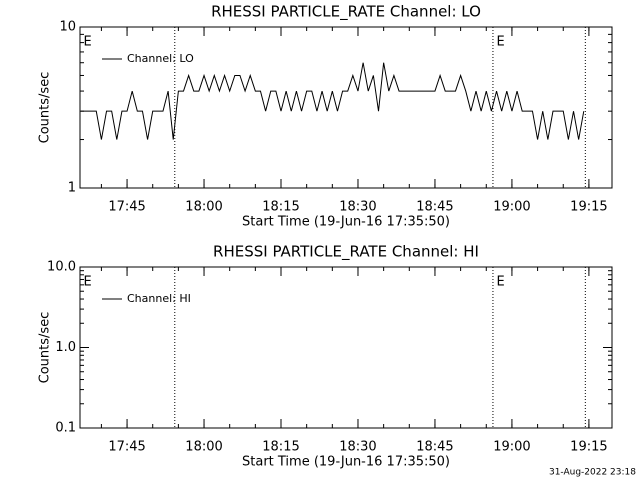 Image resolution: width=640 pixels, height=480 pixels. I want to click on footer: 31-Aug-2022 23:18, so click(592, 473).